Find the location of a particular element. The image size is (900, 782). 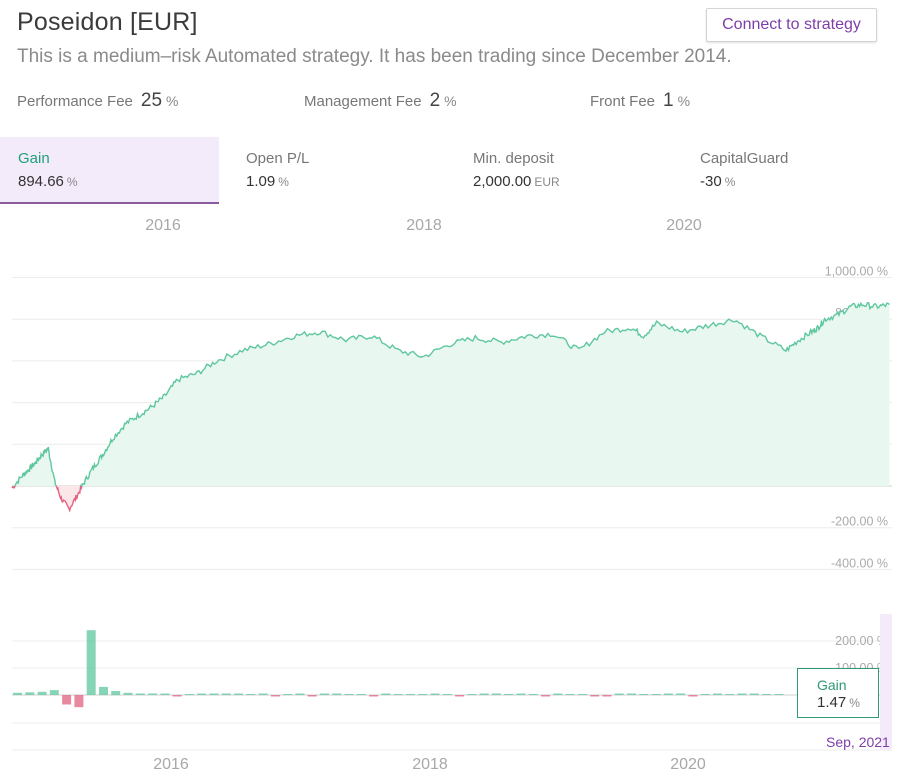

crosshair-highlight is located at coordinates (886, 682).